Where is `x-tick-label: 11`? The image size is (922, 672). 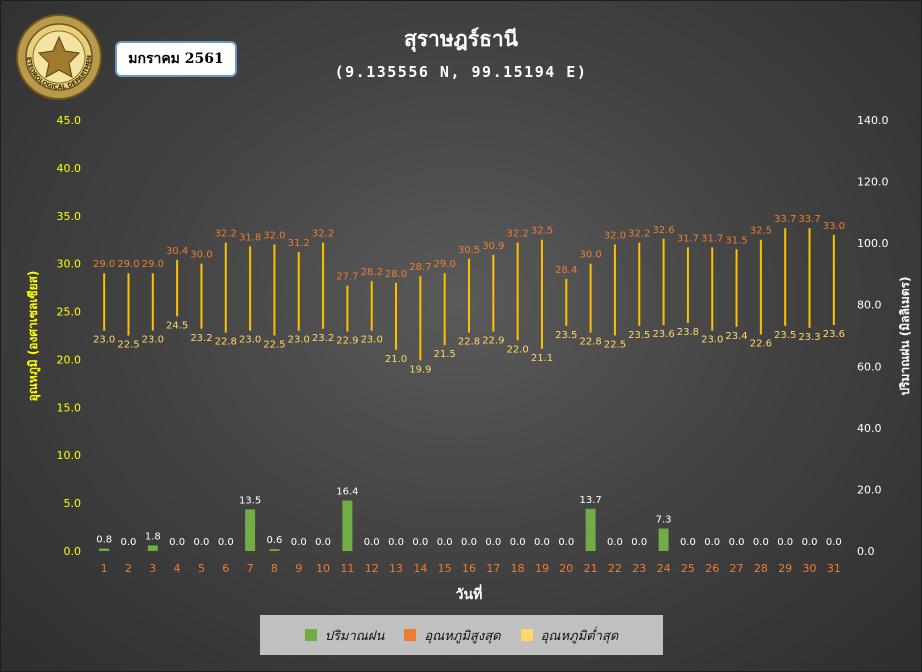
x-tick-label: 11 is located at coordinates (347, 568).